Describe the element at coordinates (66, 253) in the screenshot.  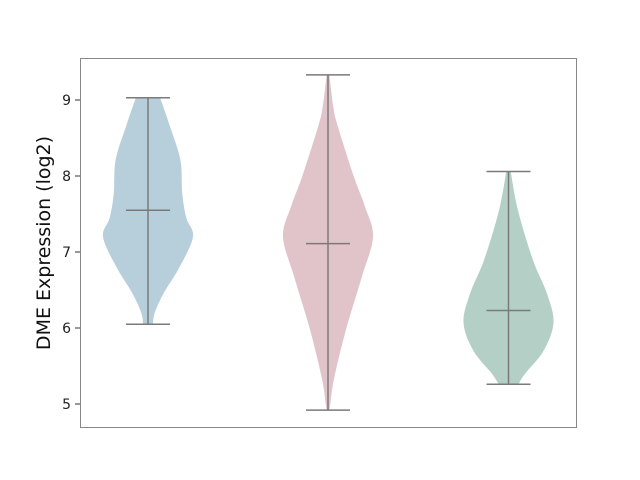
I see `y-tick-label: 7` at that location.